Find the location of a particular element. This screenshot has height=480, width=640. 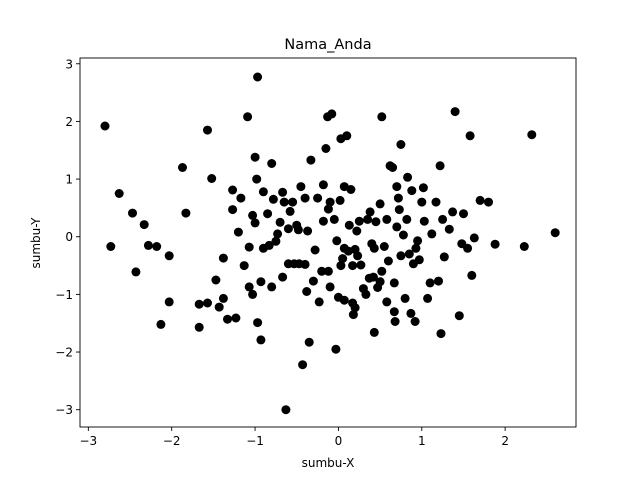

x-tick-label: −1 is located at coordinates (255, 441).